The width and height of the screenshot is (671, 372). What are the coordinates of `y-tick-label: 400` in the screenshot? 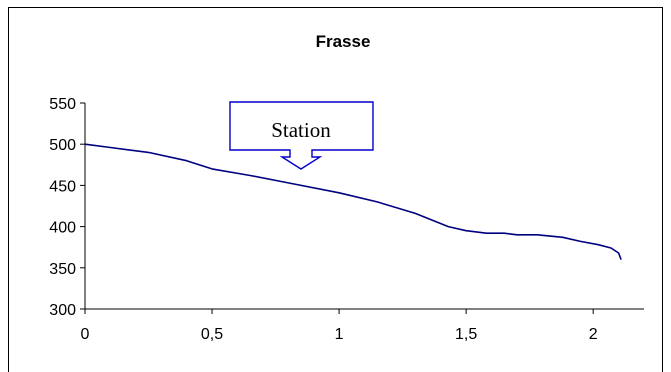 It's located at (62, 228).